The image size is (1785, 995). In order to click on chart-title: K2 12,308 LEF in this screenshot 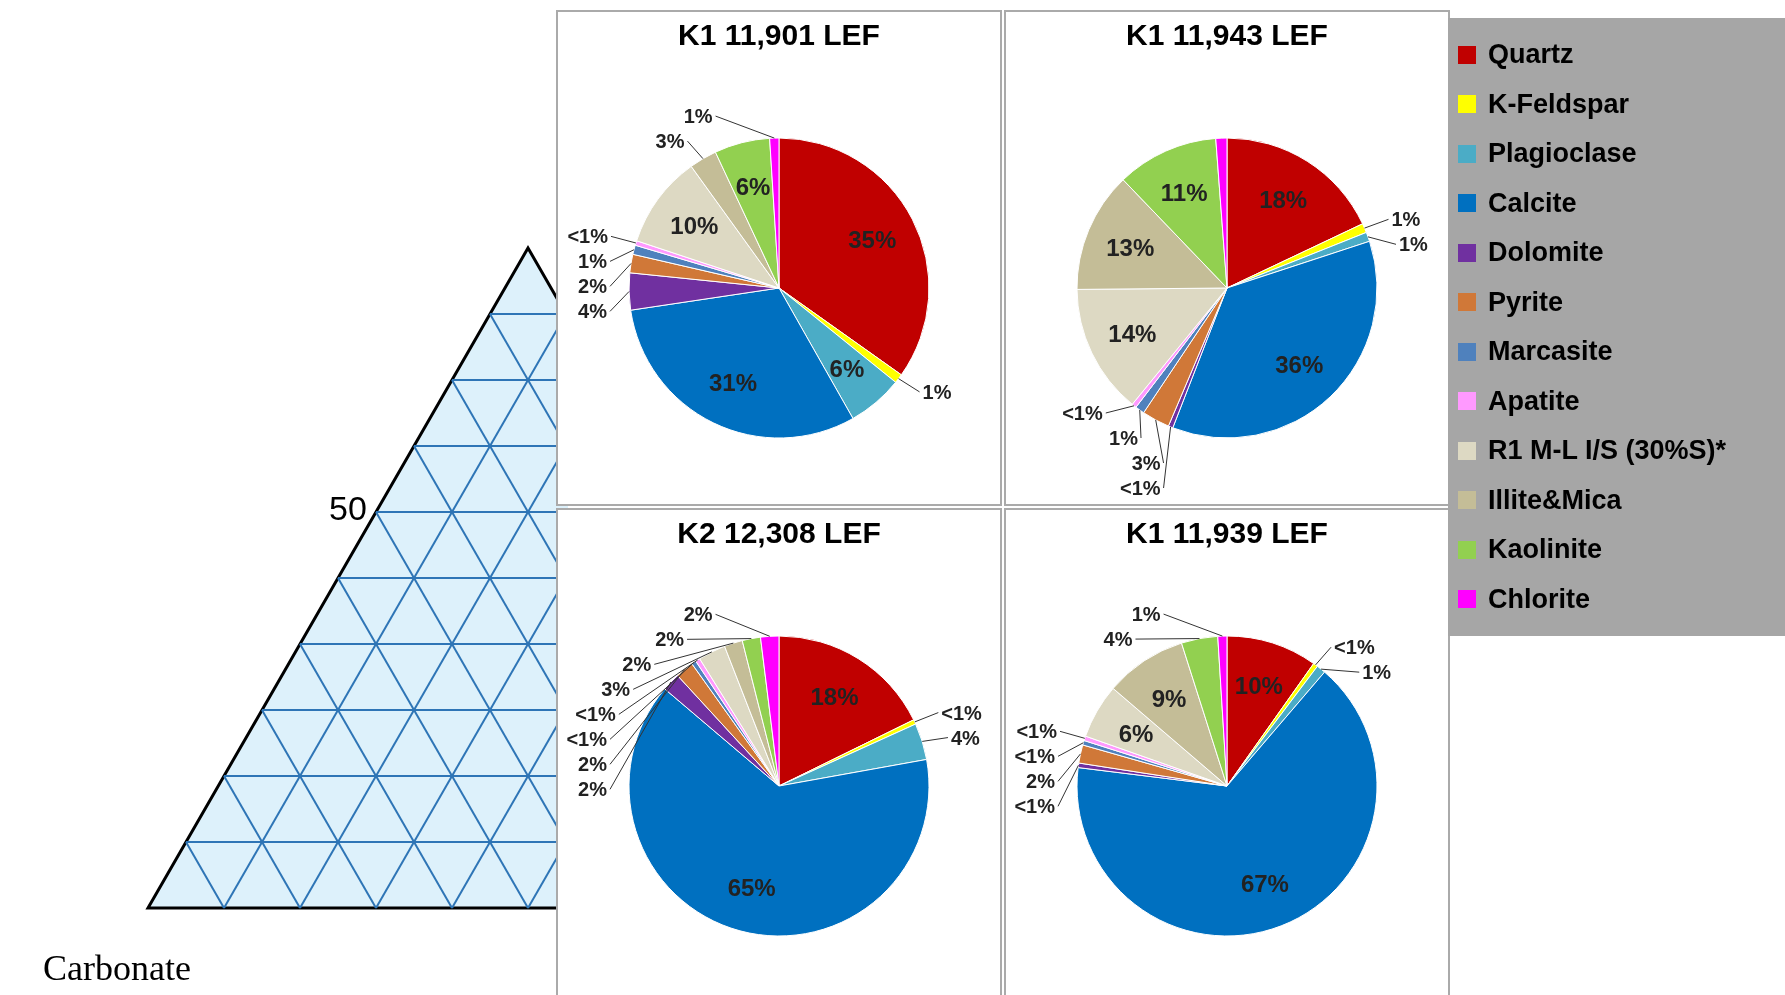, I will do `click(779, 533)`.